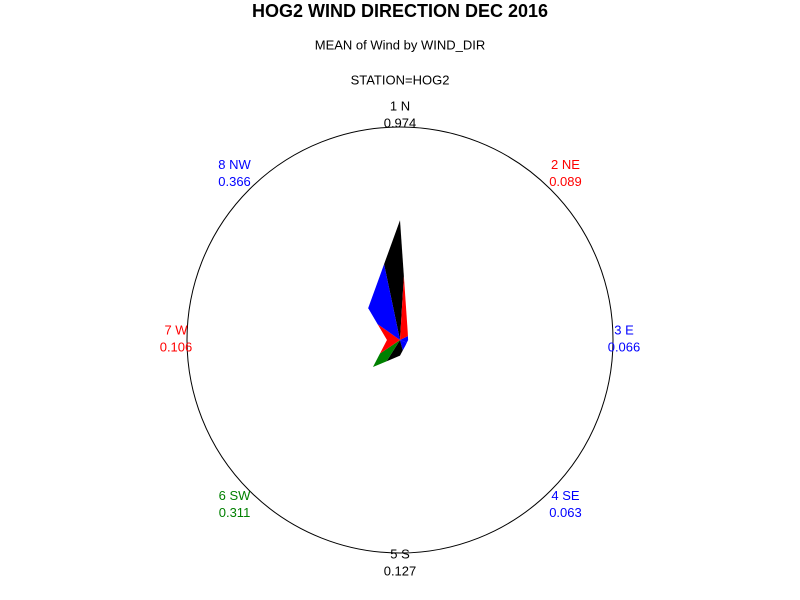  Describe the element at coordinates (234, 164) in the screenshot. I see `category-label: 8 NW` at that location.